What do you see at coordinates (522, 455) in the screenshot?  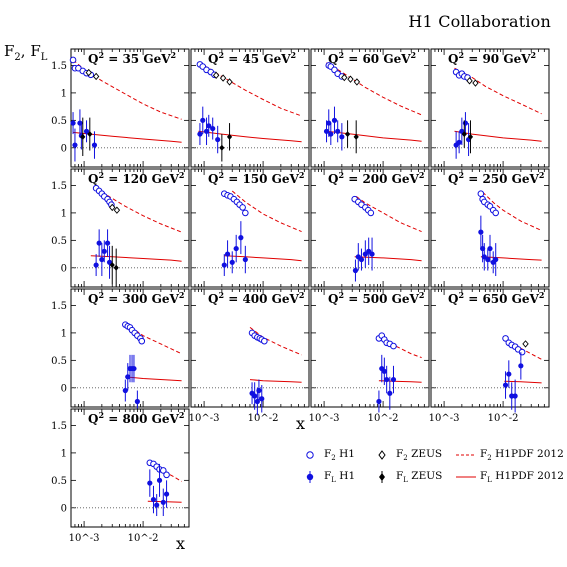 I see `legend-label: F2 H1PDF 2012` at bounding box center [522, 455].